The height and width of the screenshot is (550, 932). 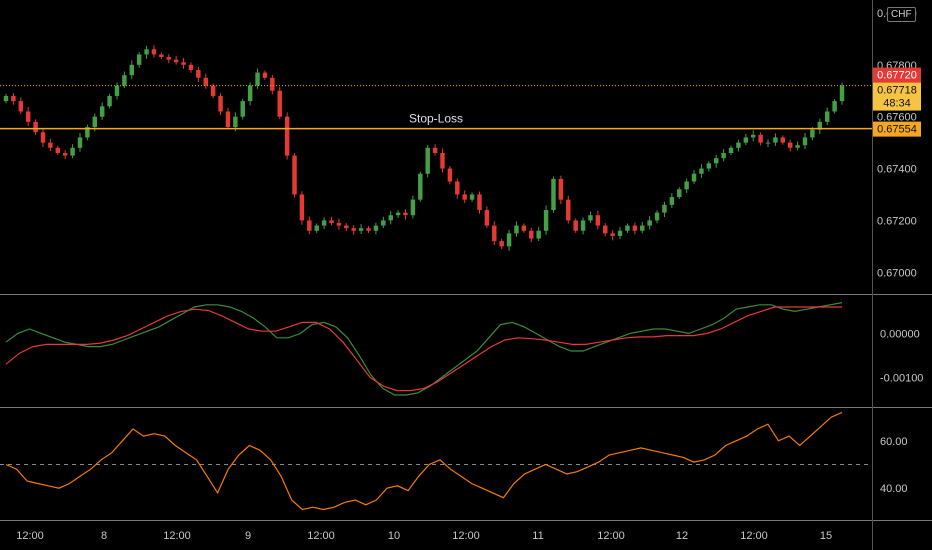 What do you see at coordinates (394, 536) in the screenshot?
I see `time-tick-label: 10` at bounding box center [394, 536].